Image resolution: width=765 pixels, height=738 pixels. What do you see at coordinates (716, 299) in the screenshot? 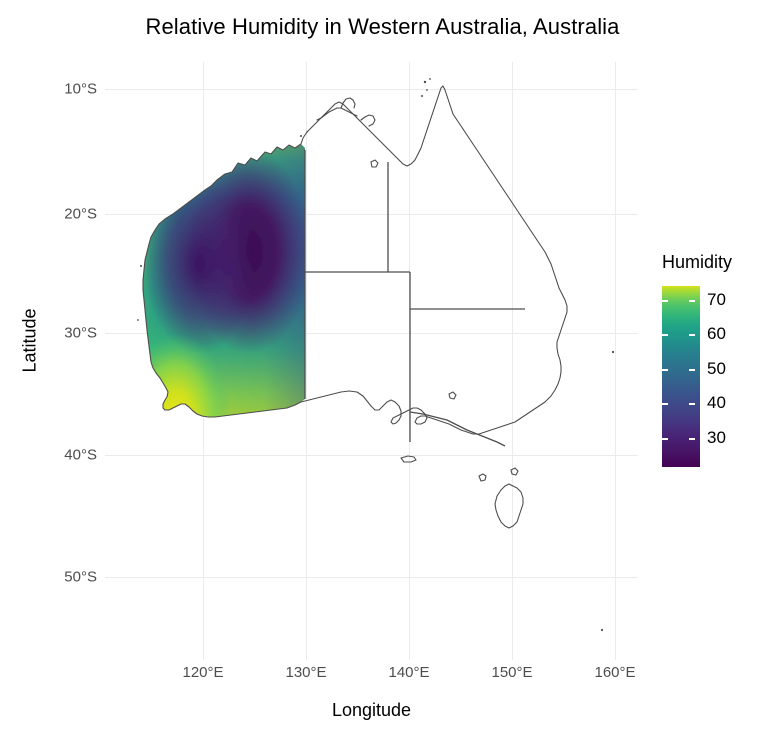
I see `legend-label-70: 70` at bounding box center [716, 299].